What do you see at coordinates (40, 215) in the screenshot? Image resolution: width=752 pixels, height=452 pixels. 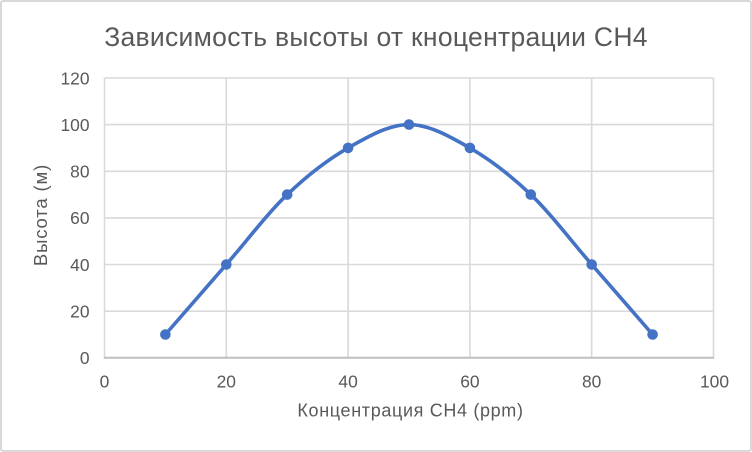 I see `svg-text: Высота (м)` at bounding box center [40, 215].